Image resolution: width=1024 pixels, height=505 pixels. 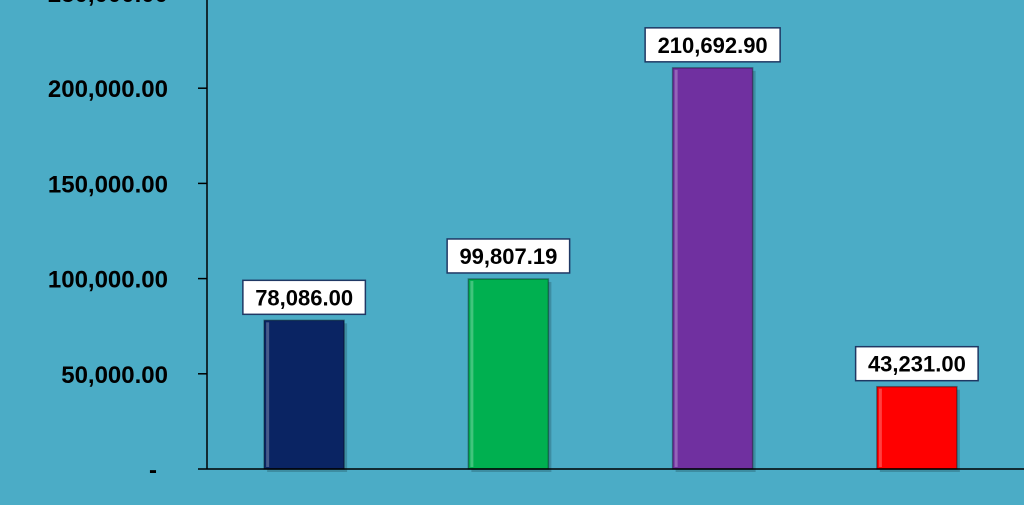 I want to click on y-tick-label: 100,000.00, so click(x=108, y=280).